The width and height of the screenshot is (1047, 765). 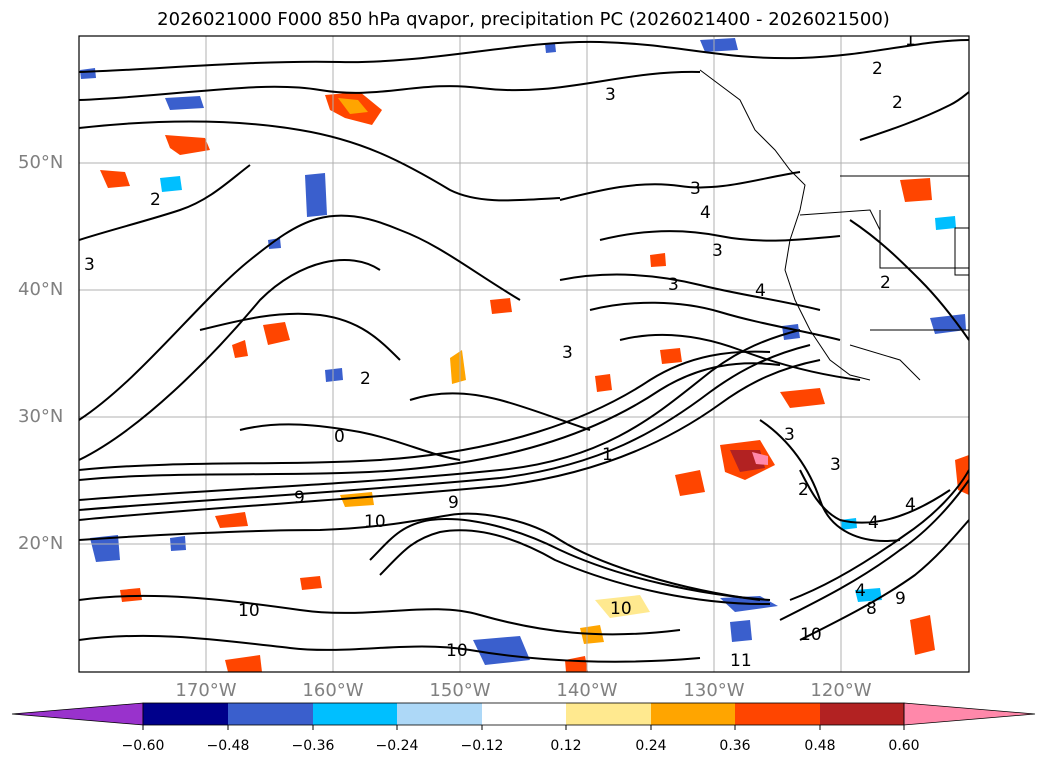 What do you see at coordinates (969, 714) in the screenshot?
I see `colorbar-arrow-right` at bounding box center [969, 714].